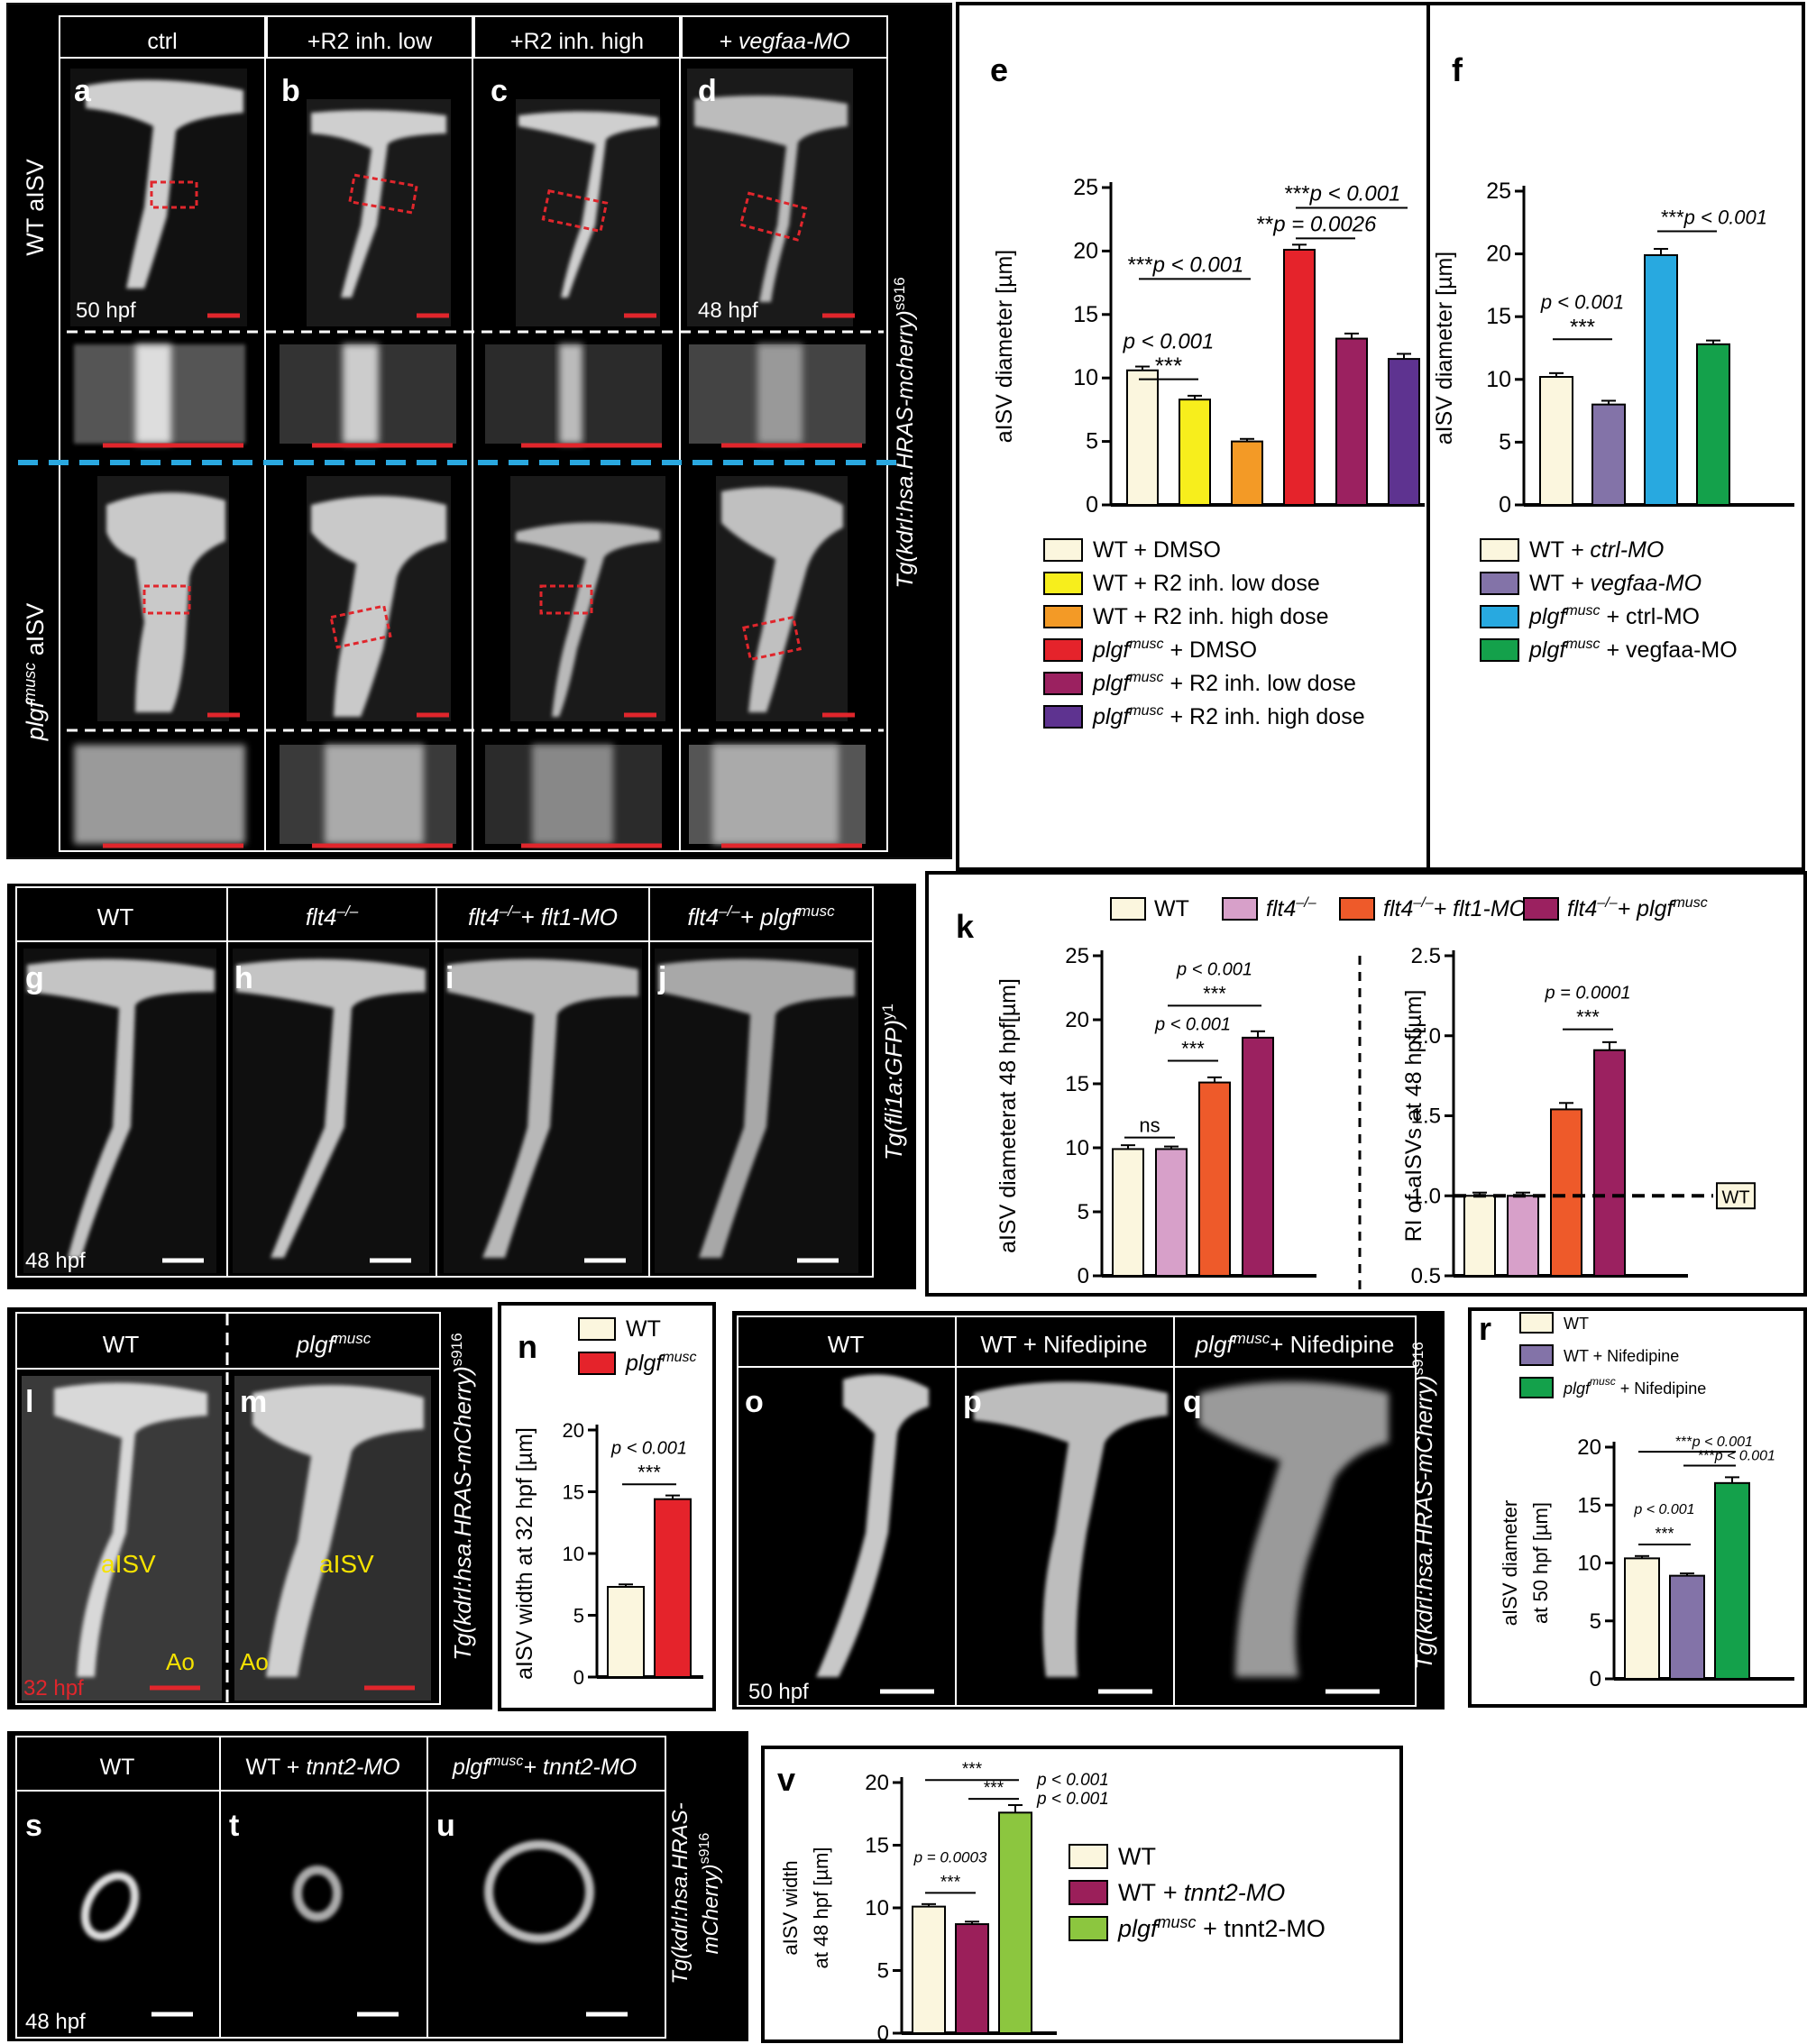 This screenshot has height=2044, width=1807. What do you see at coordinates (1169, 342) in the screenshot?
I see `chart-e-sig-p: p < 0.001` at bounding box center [1169, 342].